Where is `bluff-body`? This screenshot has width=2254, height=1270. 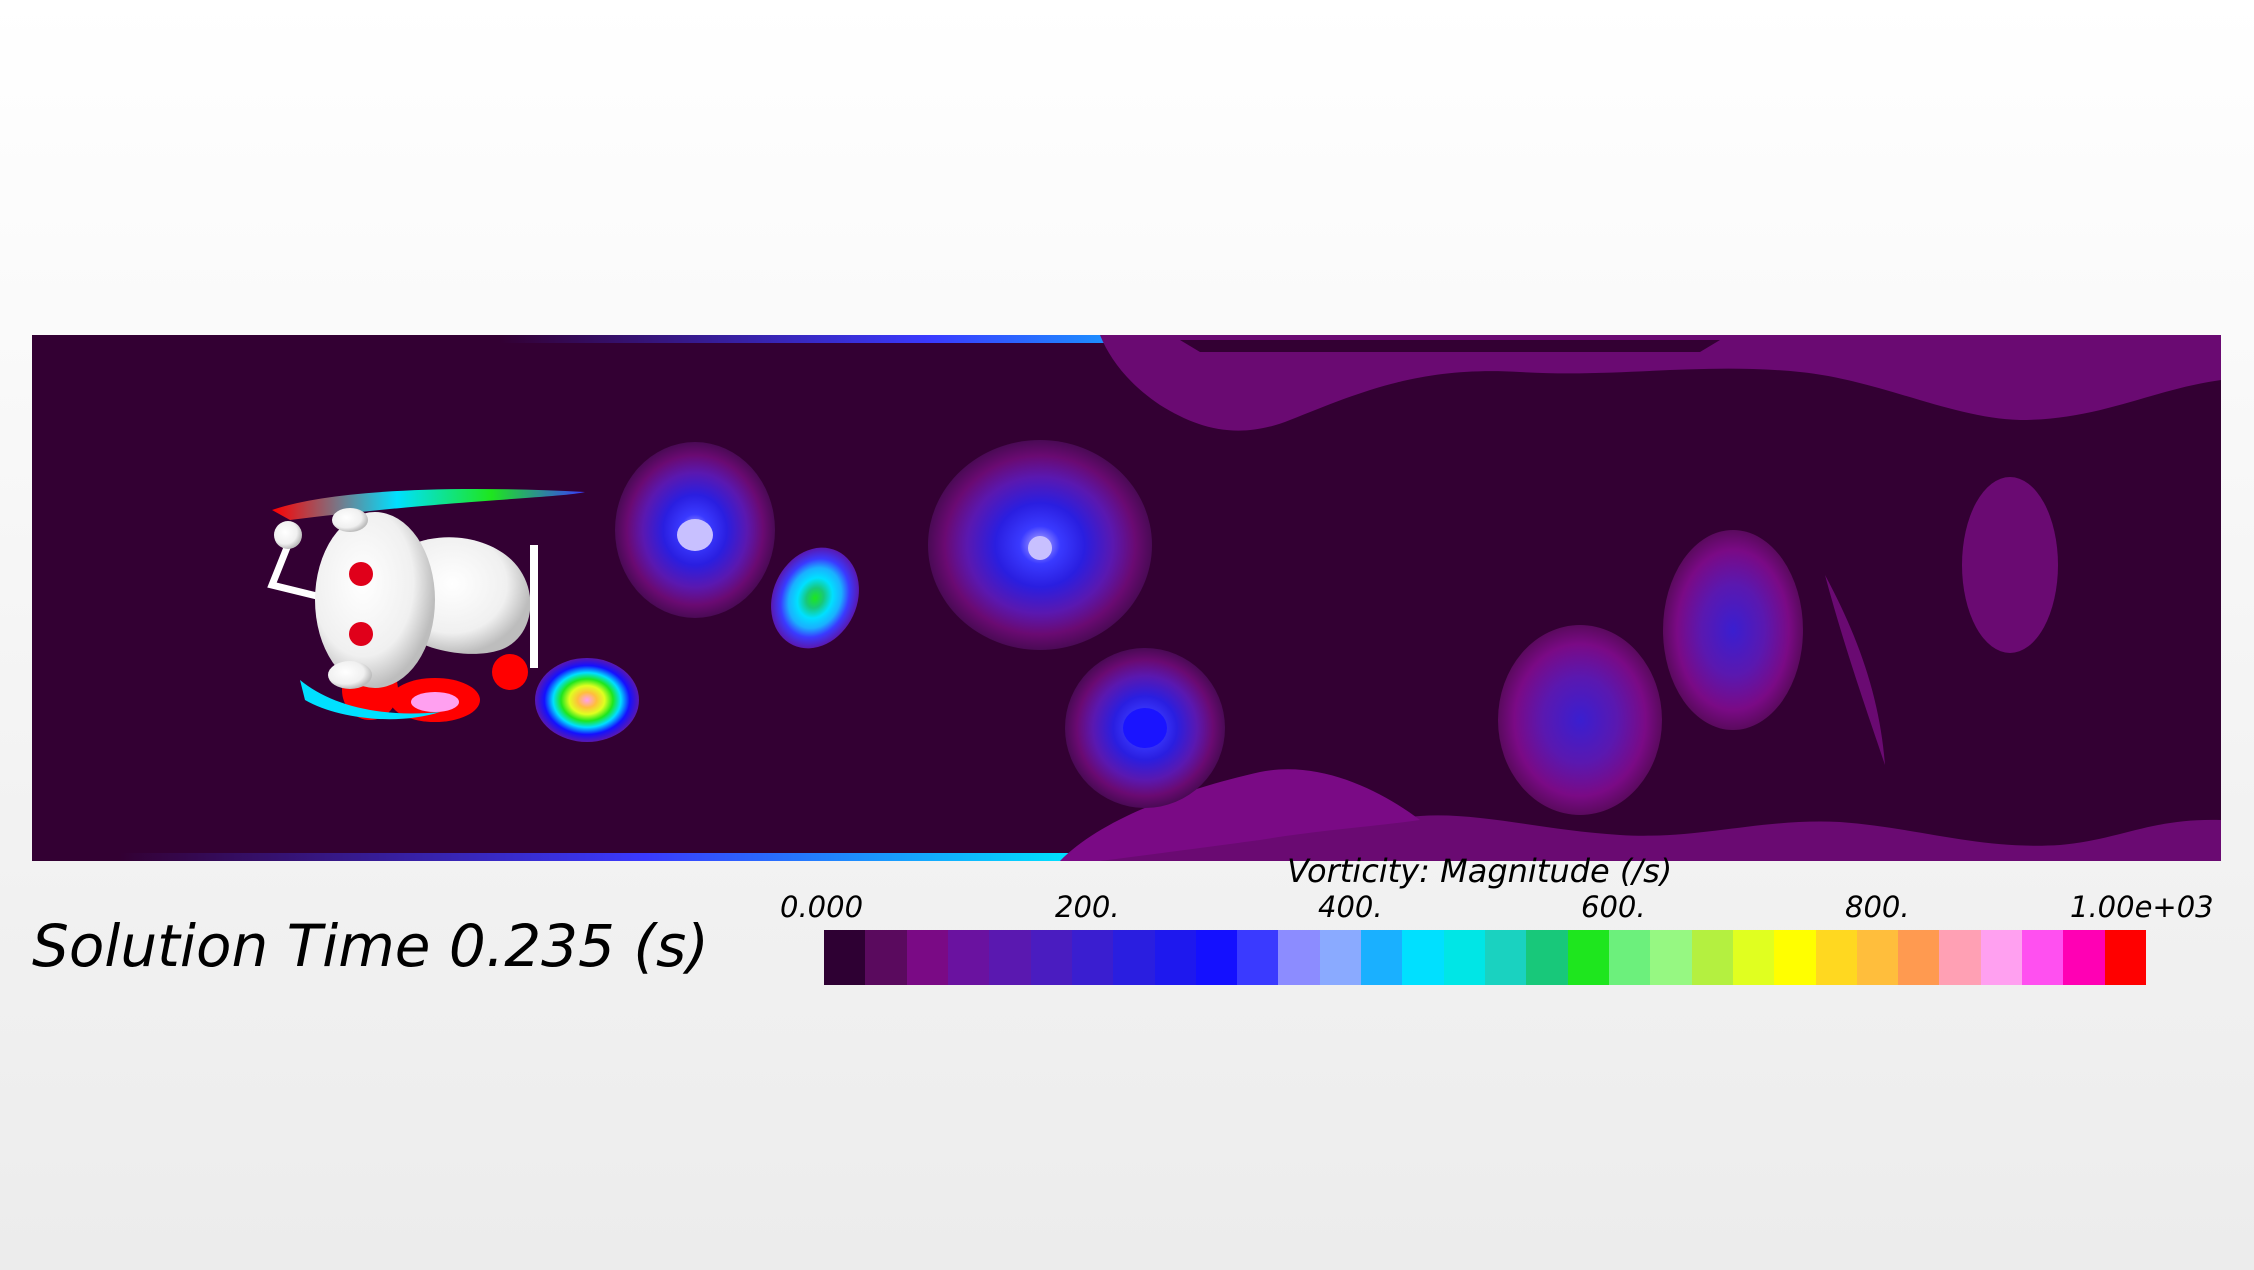 bluff-body is located at coordinates (402, 598).